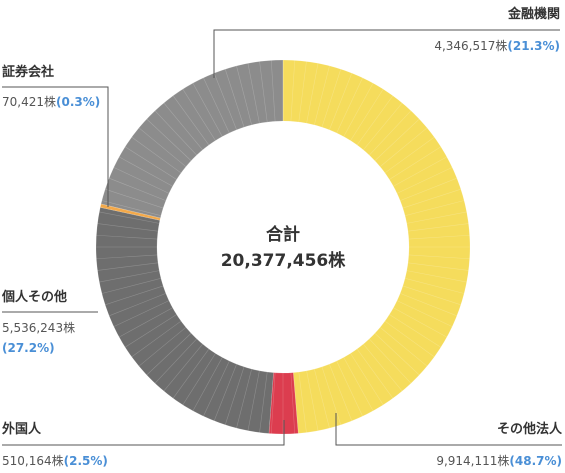  I want to click on slice-securities, so click(130, 212).